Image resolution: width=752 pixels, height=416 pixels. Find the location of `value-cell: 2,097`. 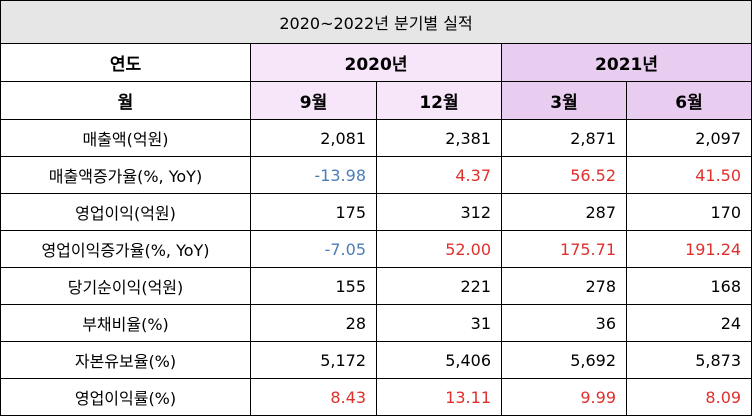

value-cell: 2,097 is located at coordinates (688, 138).